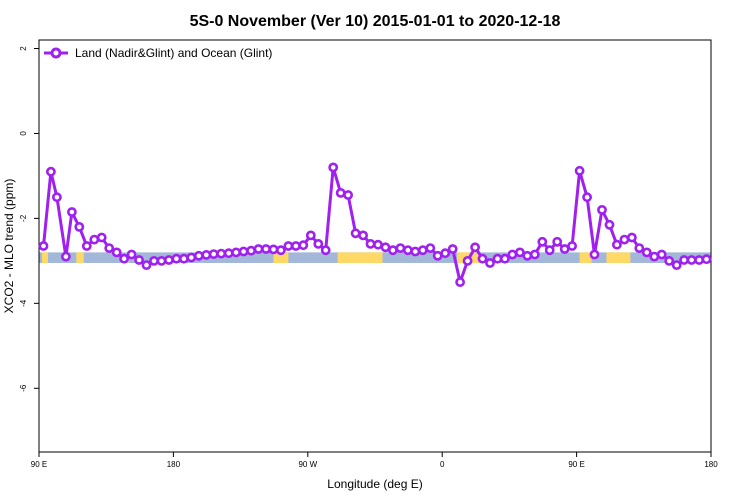 The height and width of the screenshot is (500, 750). What do you see at coordinates (23, 133) in the screenshot?
I see `y-tick-label: 0` at bounding box center [23, 133].